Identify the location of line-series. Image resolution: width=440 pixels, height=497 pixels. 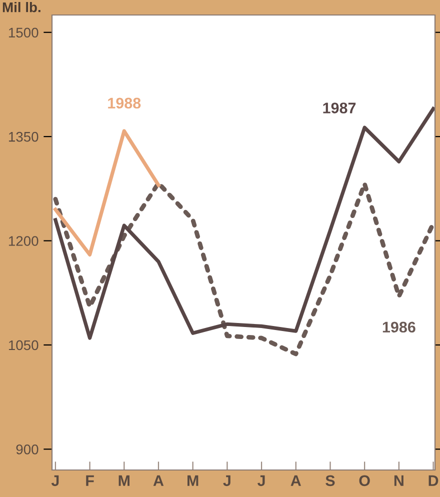
(107, 192).